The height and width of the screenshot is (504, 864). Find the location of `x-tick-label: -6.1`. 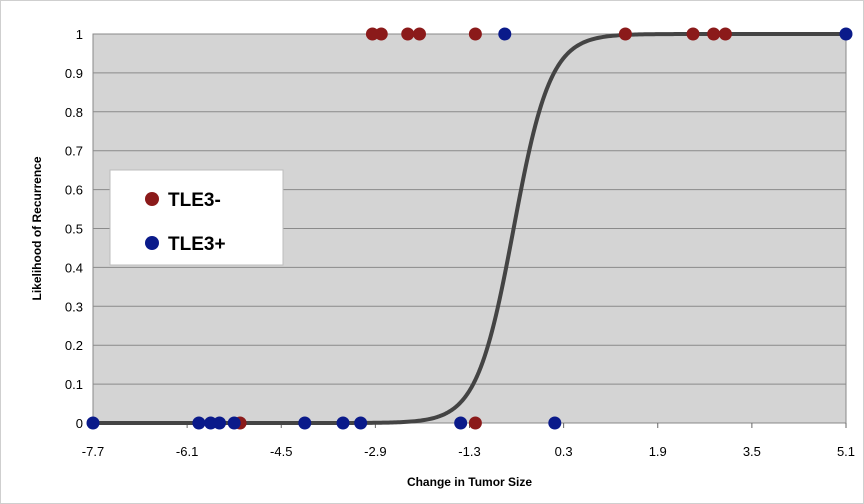

x-tick-label: -6.1 is located at coordinates (187, 451).